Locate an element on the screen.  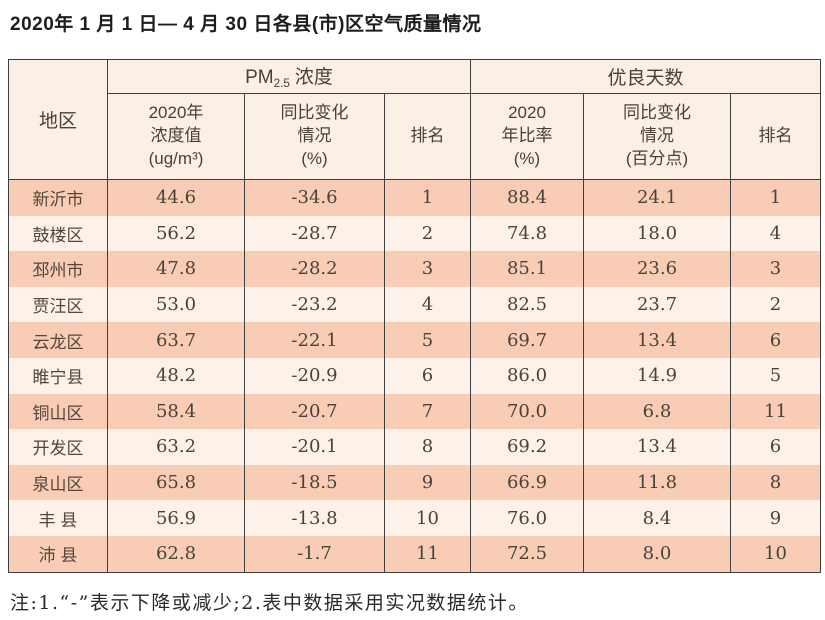
value-cell: 72.5 is located at coordinates (527, 554).